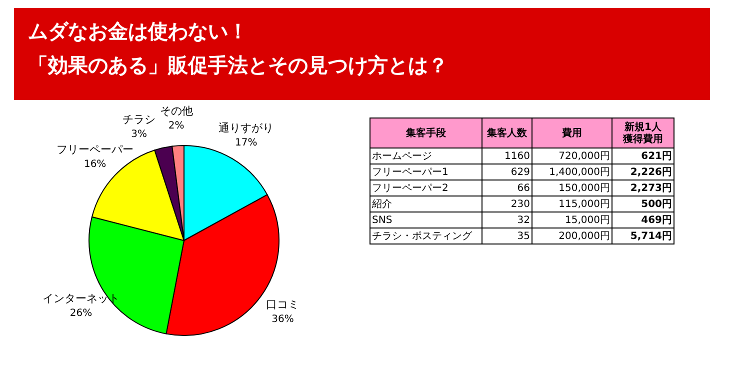 Image resolution: width=734 pixels, height=367 pixels. I want to click on text: 200,000円, so click(584, 236).